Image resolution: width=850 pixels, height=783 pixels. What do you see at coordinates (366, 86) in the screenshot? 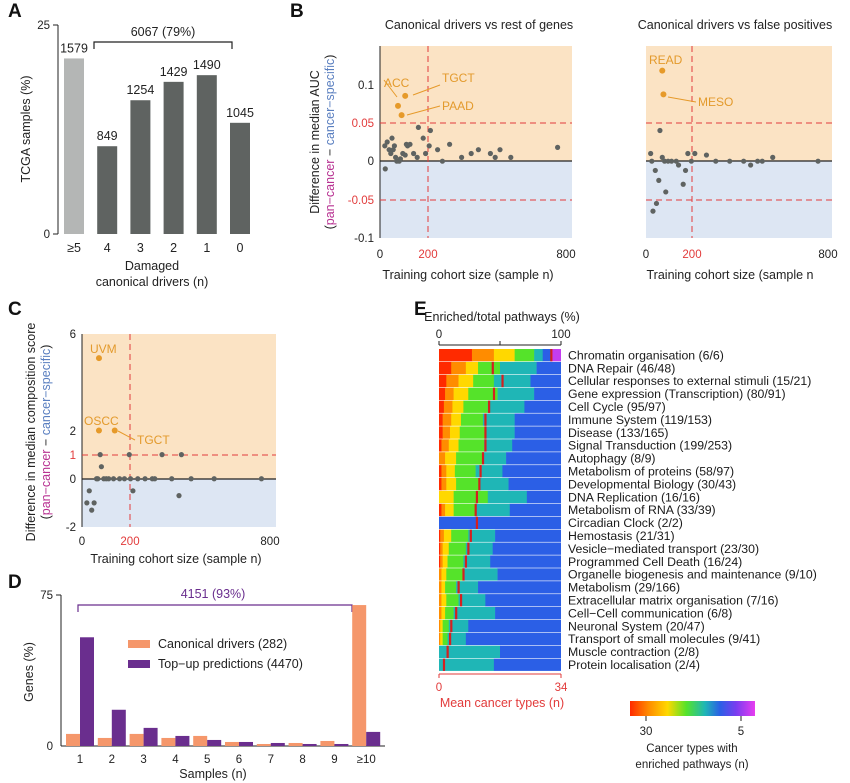
I see `panel-b1-ytick-0.1: 0.1` at bounding box center [366, 86].